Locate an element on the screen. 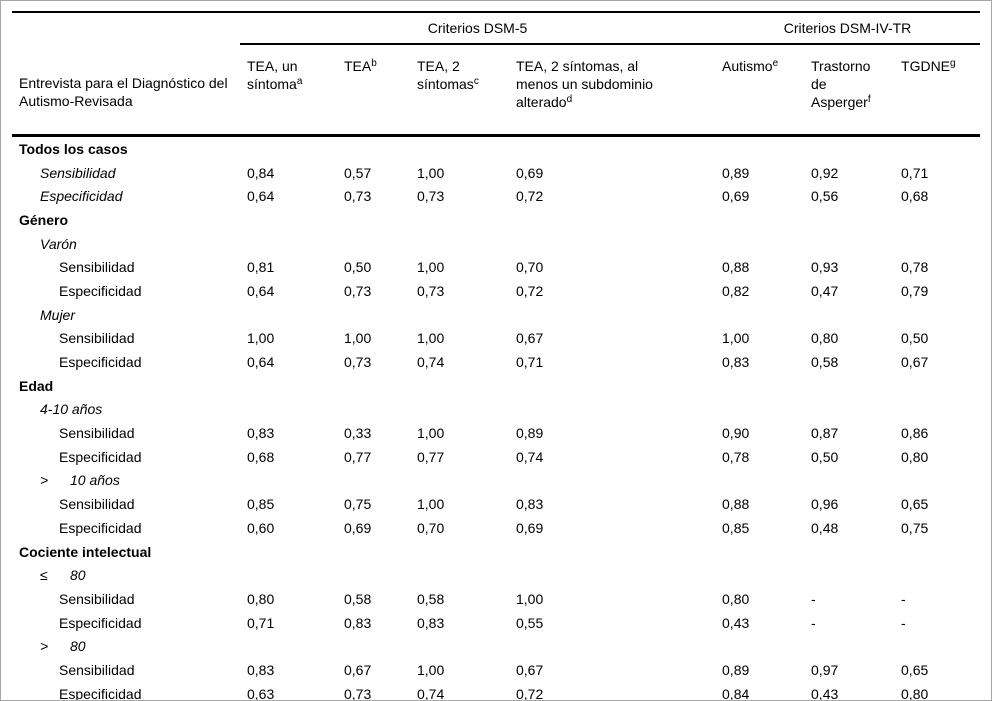 The image size is (992, 701). row-label: Género is located at coordinates (126, 220).